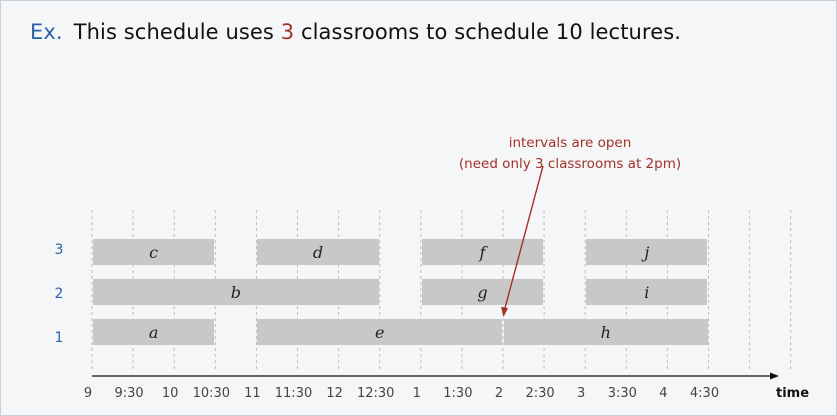 The height and width of the screenshot is (416, 837). Describe the element at coordinates (318, 252) in the screenshot. I see `lecture-d: d` at that location.